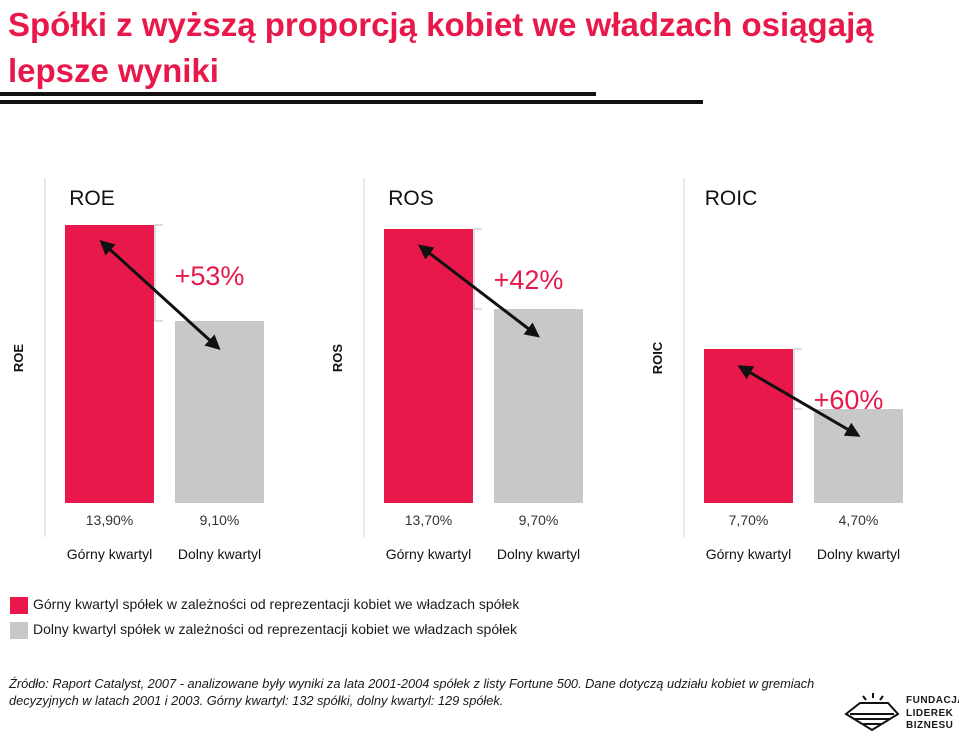 This screenshot has width=959, height=736. Describe the element at coordinates (18, 358) in the screenshot. I see `y-axis-label: ROE` at that location.